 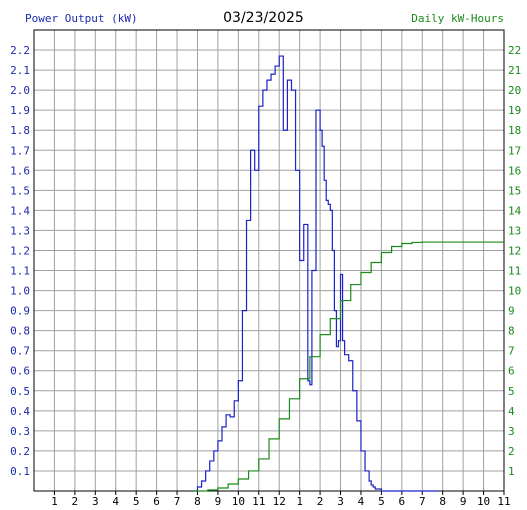 What do you see at coordinates (511, 311) in the screenshot?
I see `y-right-tick-label: 9` at bounding box center [511, 311].